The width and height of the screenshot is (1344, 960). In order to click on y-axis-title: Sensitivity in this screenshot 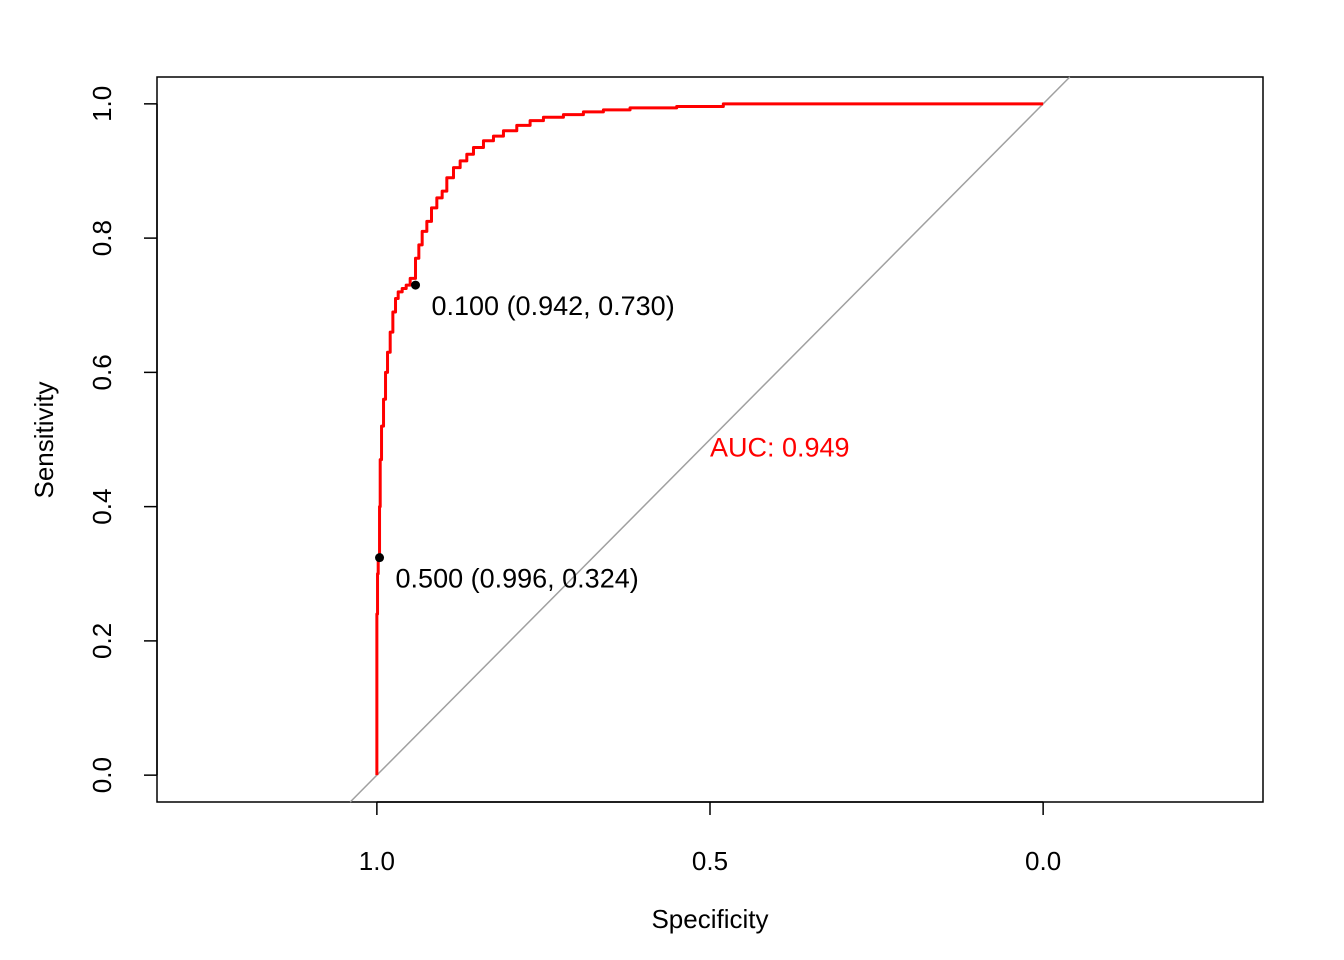, I will do `click(44, 439)`.